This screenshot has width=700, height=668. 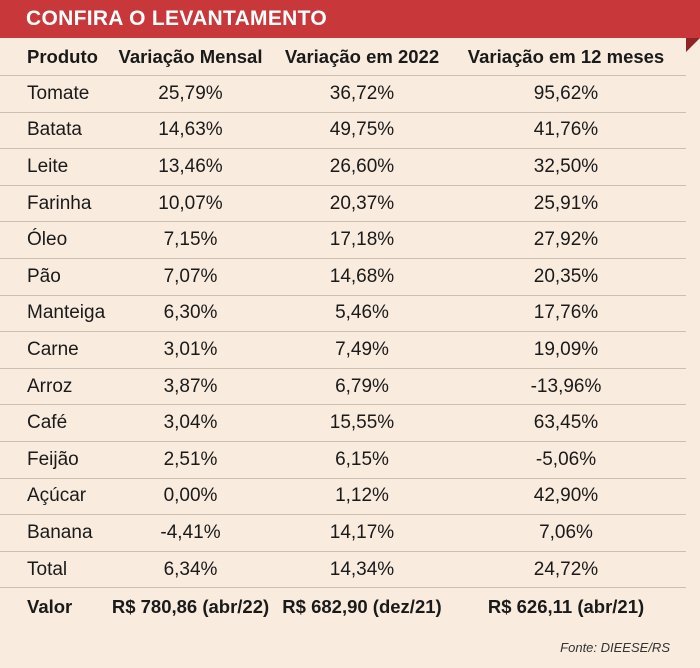 I want to click on cell-mensal: 6,30%, so click(x=190, y=313).